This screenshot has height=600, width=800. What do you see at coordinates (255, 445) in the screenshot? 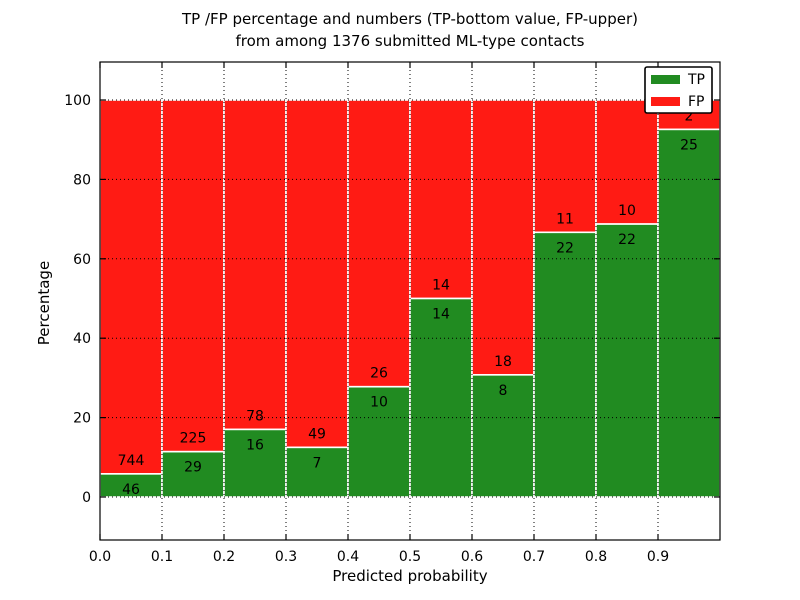
I see `tp-count-label: 16` at bounding box center [255, 445].